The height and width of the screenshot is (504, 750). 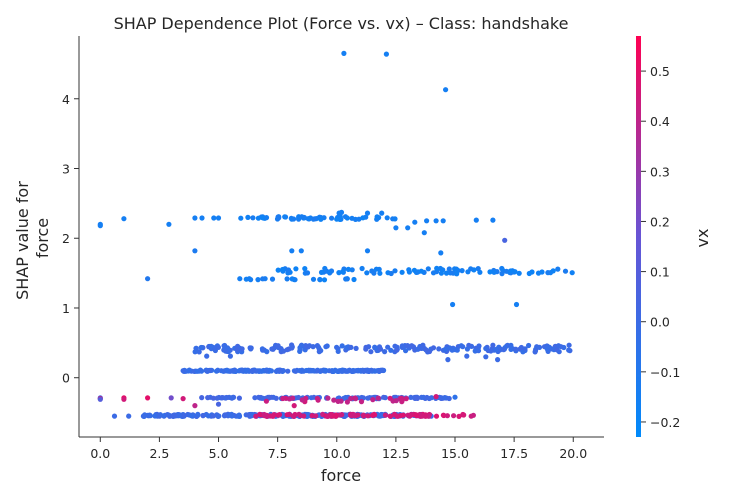 What do you see at coordinates (660, 121) in the screenshot?
I see `colorbar-tick-label: 0.4` at bounding box center [660, 121].